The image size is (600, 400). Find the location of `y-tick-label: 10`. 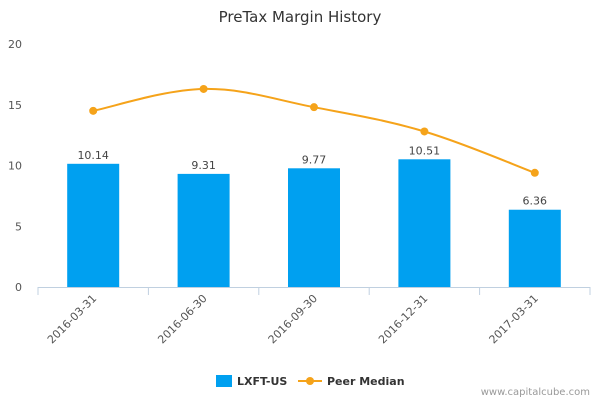

y-tick-label: 10 is located at coordinates (15, 166).